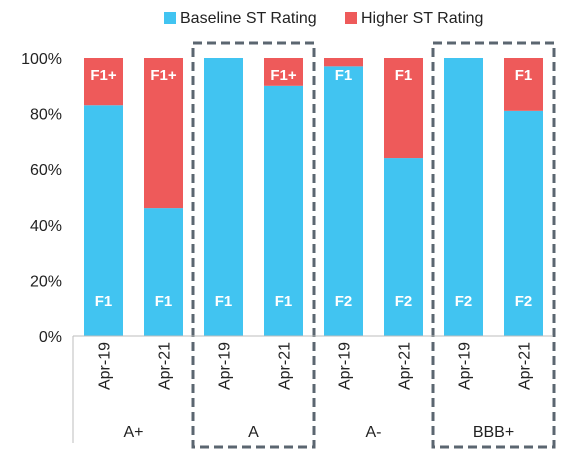 The width and height of the screenshot is (566, 451). I want to click on x-group-label: BBB+, so click(493, 432).